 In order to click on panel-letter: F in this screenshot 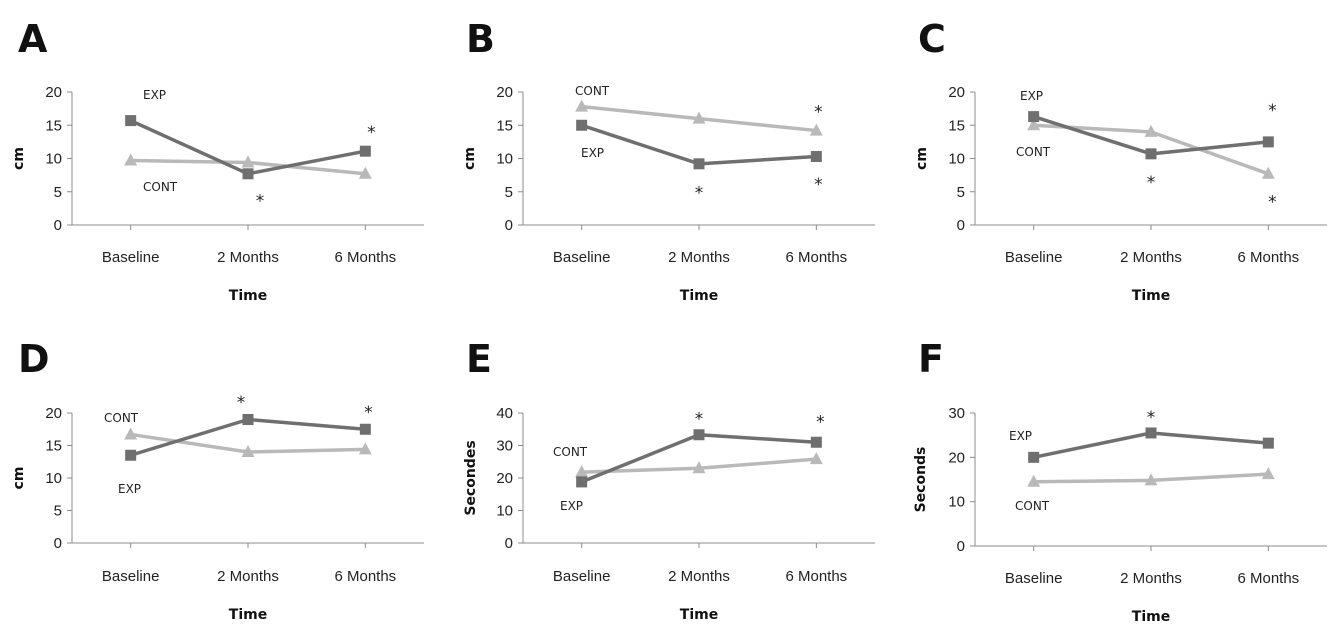, I will do `click(931, 359)`.